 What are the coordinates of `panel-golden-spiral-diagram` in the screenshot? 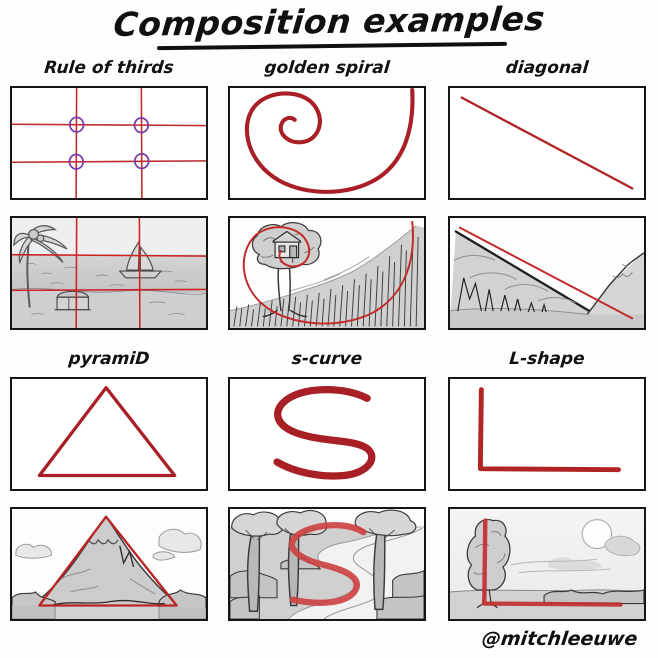 It's located at (327, 143).